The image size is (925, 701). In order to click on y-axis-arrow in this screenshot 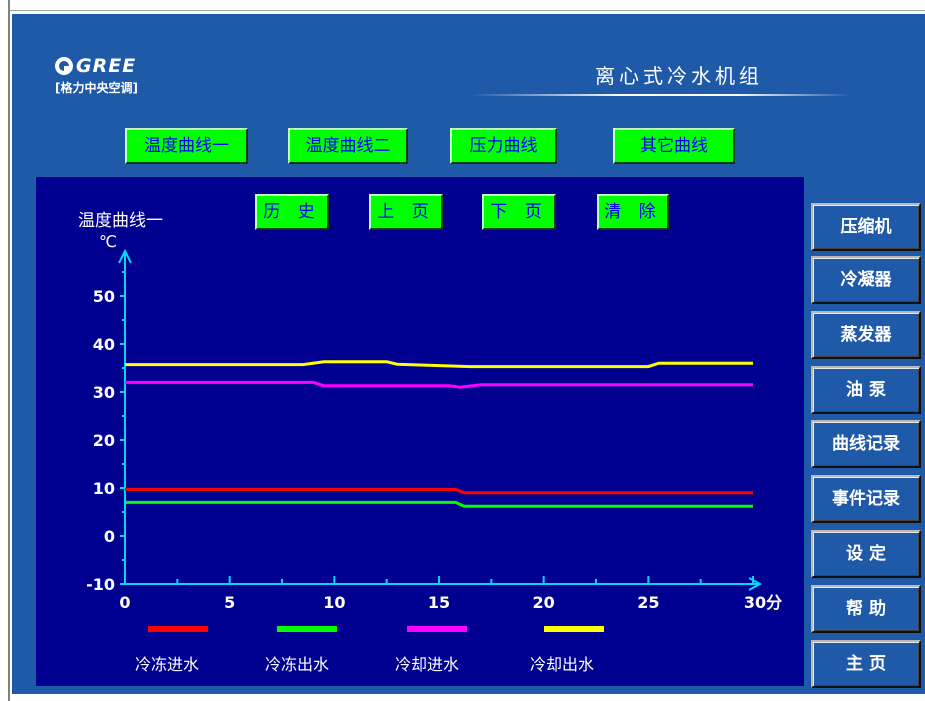, I will do `click(125, 256)`.